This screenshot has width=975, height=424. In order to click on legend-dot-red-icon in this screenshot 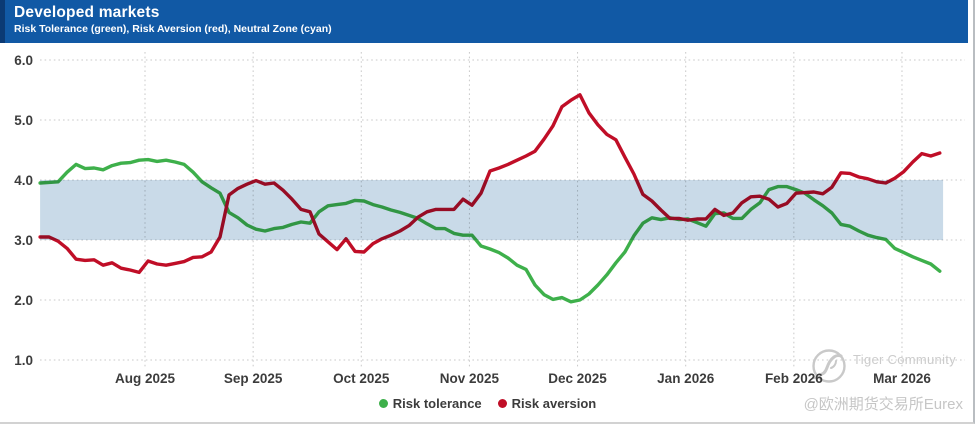, I will do `click(502, 403)`.